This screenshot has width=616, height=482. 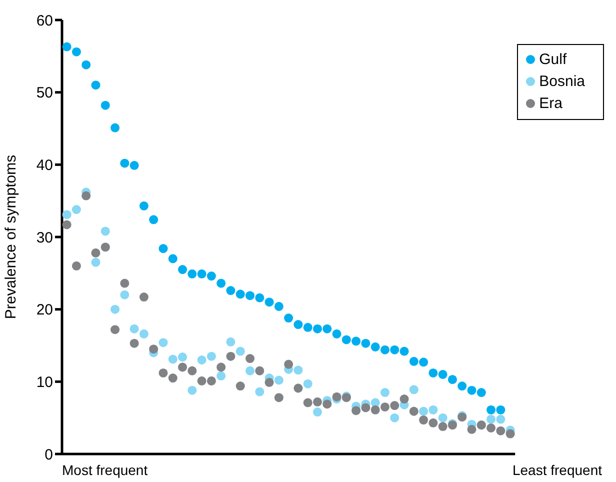 I want to click on legend-label: Era, so click(x=550, y=103).